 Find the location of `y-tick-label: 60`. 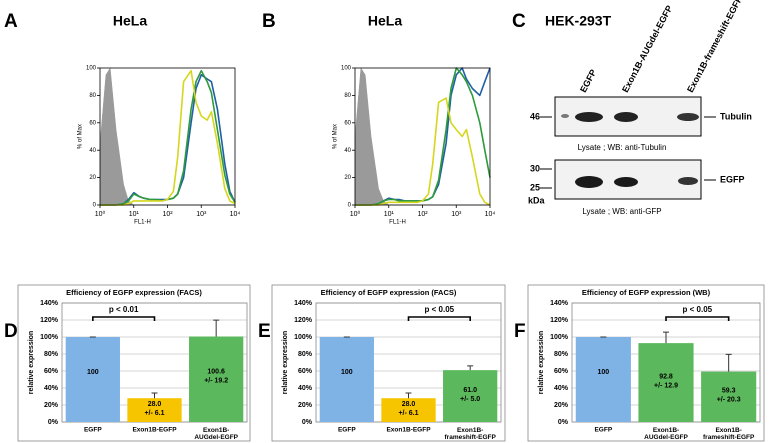

y-tick-label: 60 is located at coordinates (347, 123).